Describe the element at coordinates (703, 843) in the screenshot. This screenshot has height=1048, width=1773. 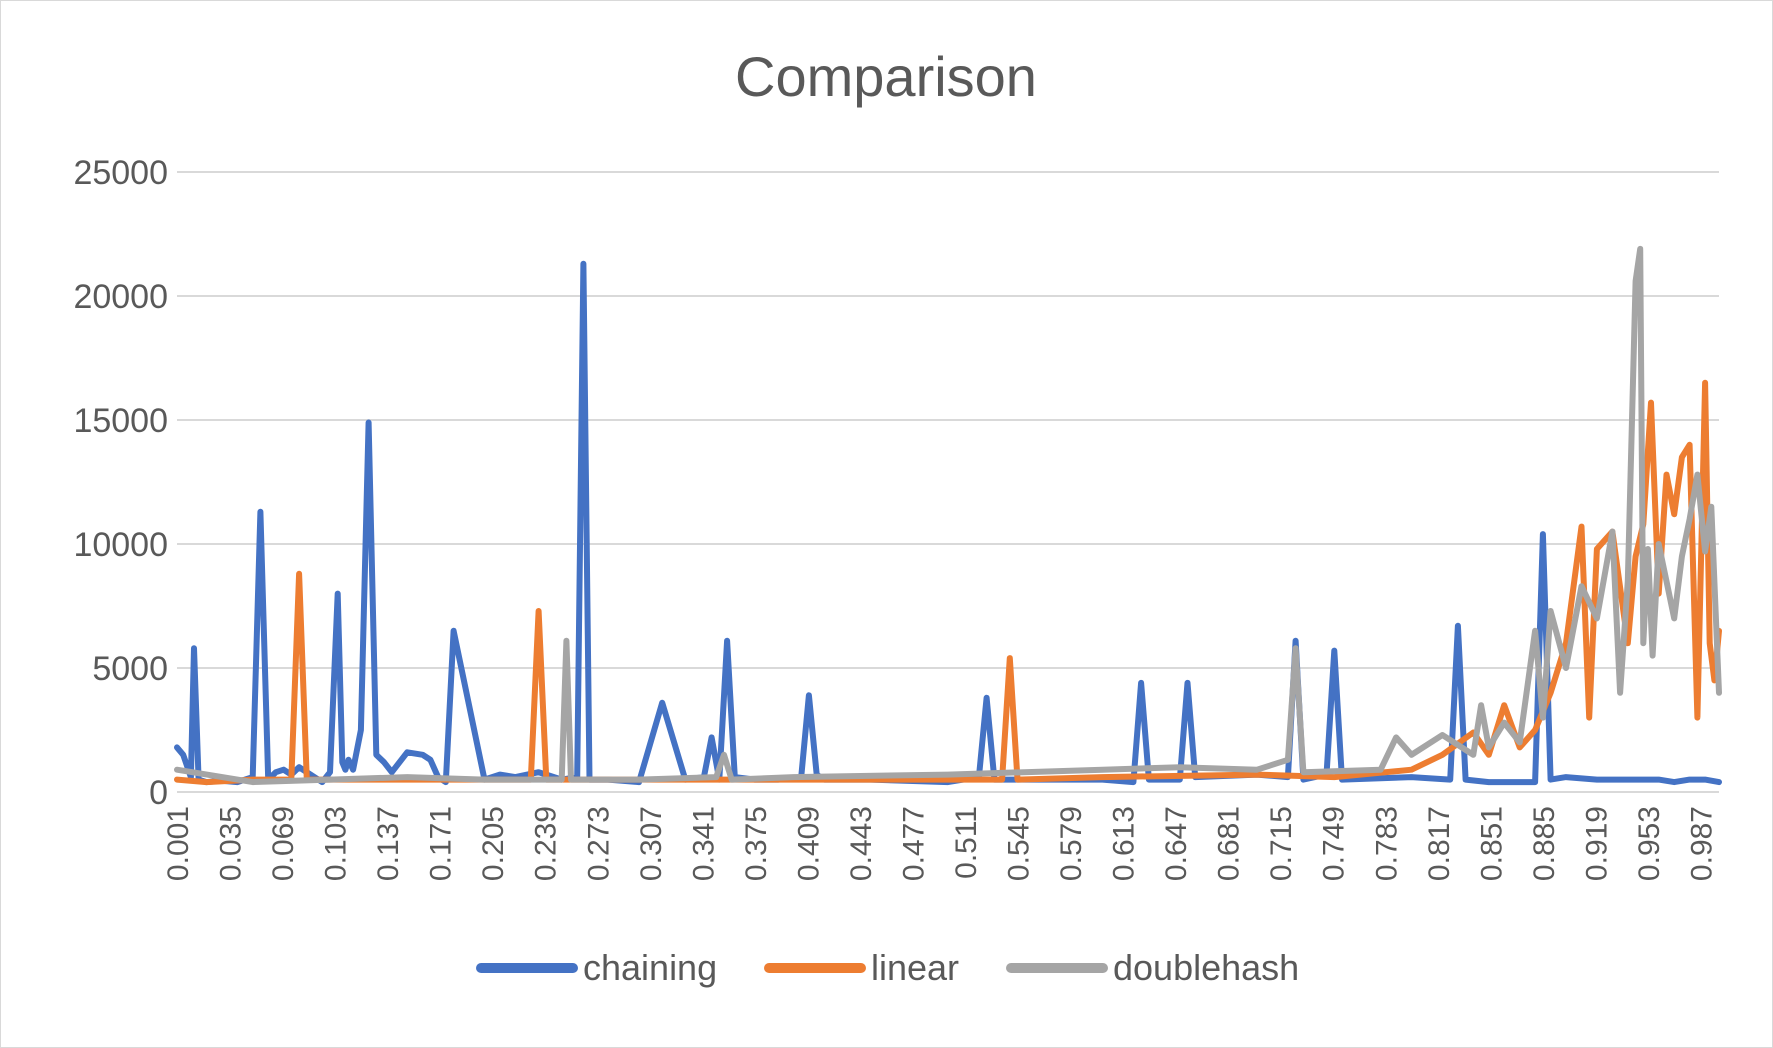
I see `x-tick-label: 0.341` at that location.